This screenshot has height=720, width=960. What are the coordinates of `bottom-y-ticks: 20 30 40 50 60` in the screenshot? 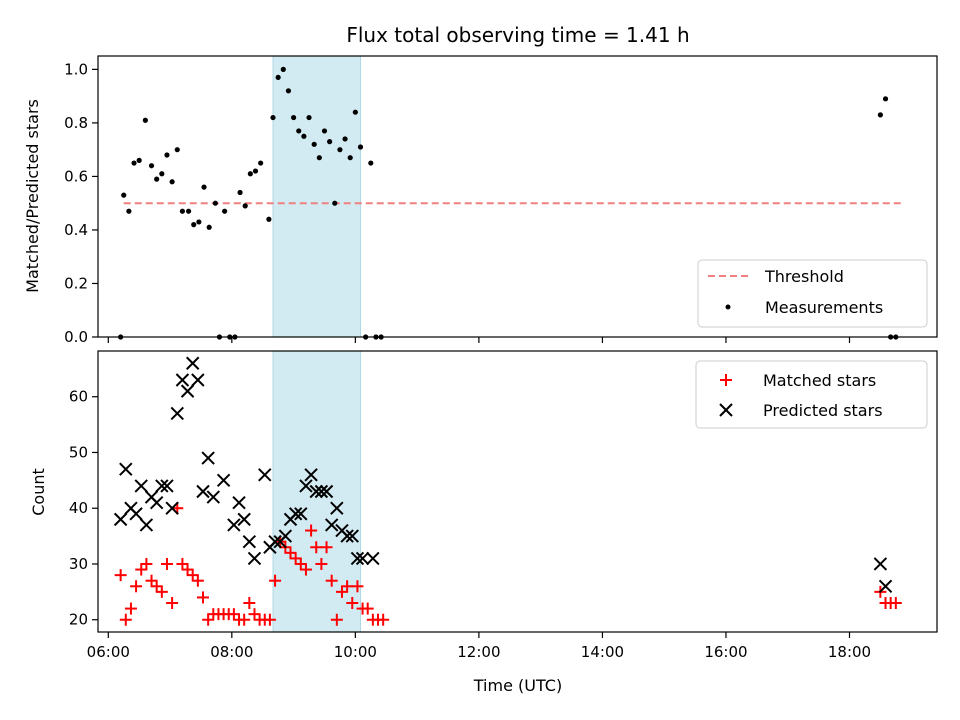 It's located at (83, 508).